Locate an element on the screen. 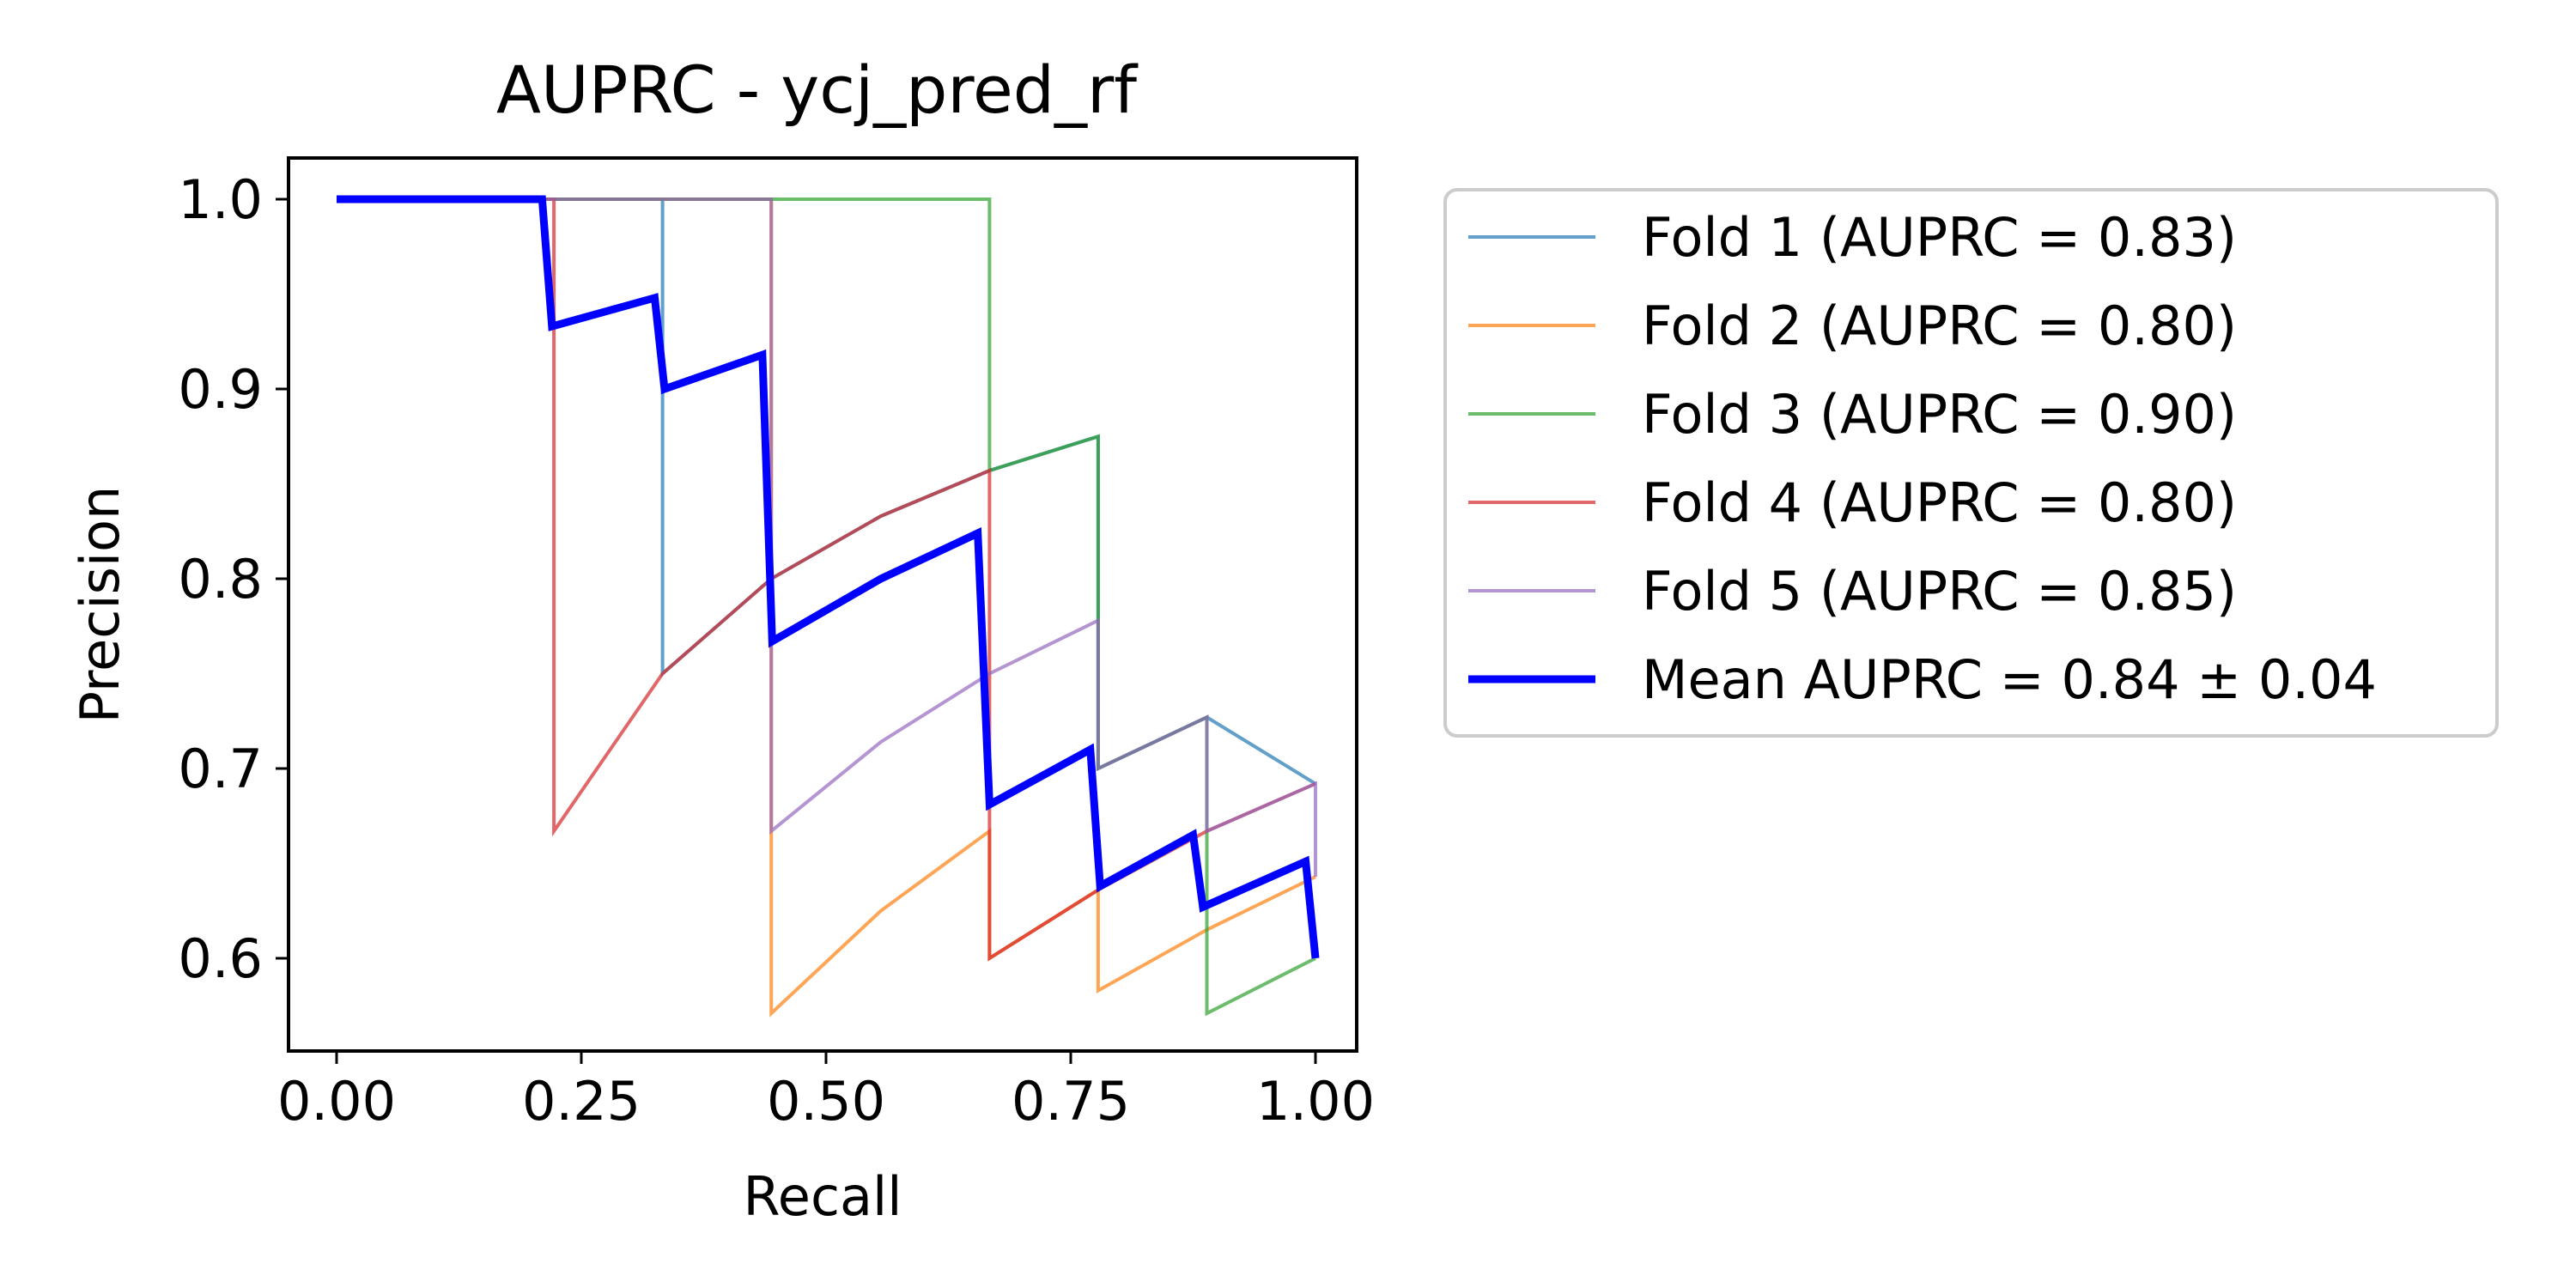 This screenshot has width=2576, height=1288. legend-label: Fold 3 (AUPRC = 0.90) is located at coordinates (1939, 414).